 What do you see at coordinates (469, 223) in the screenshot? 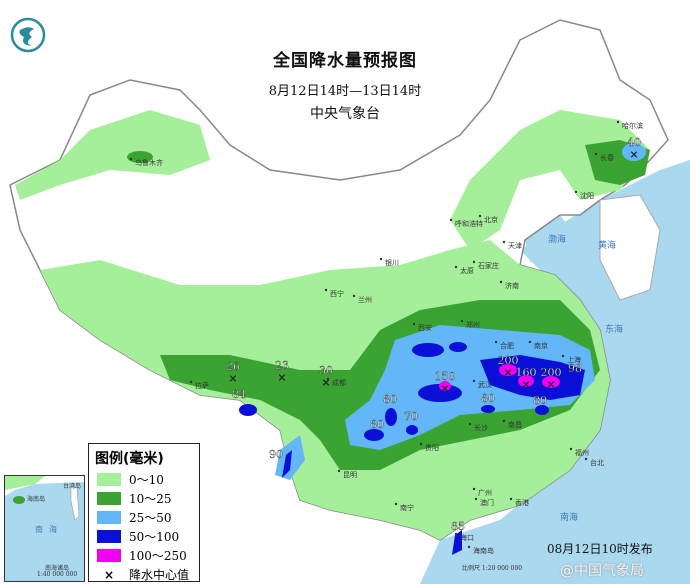
I see `city-label: 呼和浩特` at bounding box center [469, 223].